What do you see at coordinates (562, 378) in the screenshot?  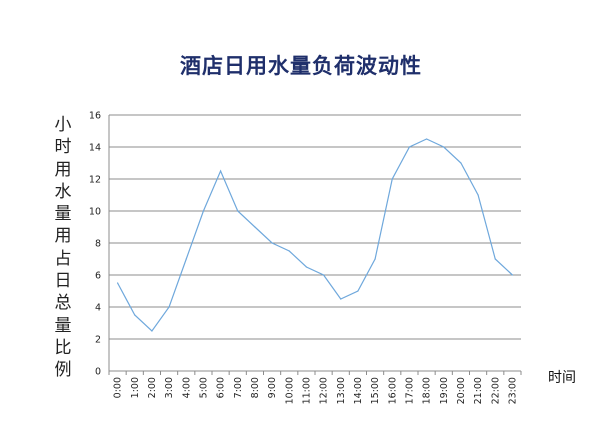 I see `x-axis-label: 时间` at bounding box center [562, 378].